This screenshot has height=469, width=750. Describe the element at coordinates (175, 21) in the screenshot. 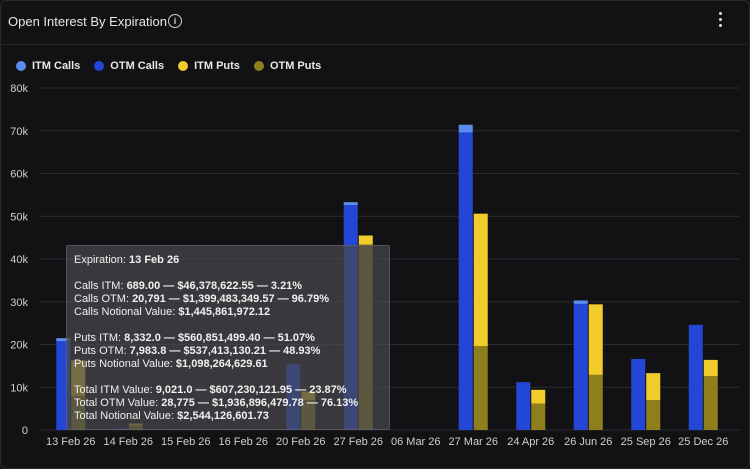

I see `info-icon: i` at that location.